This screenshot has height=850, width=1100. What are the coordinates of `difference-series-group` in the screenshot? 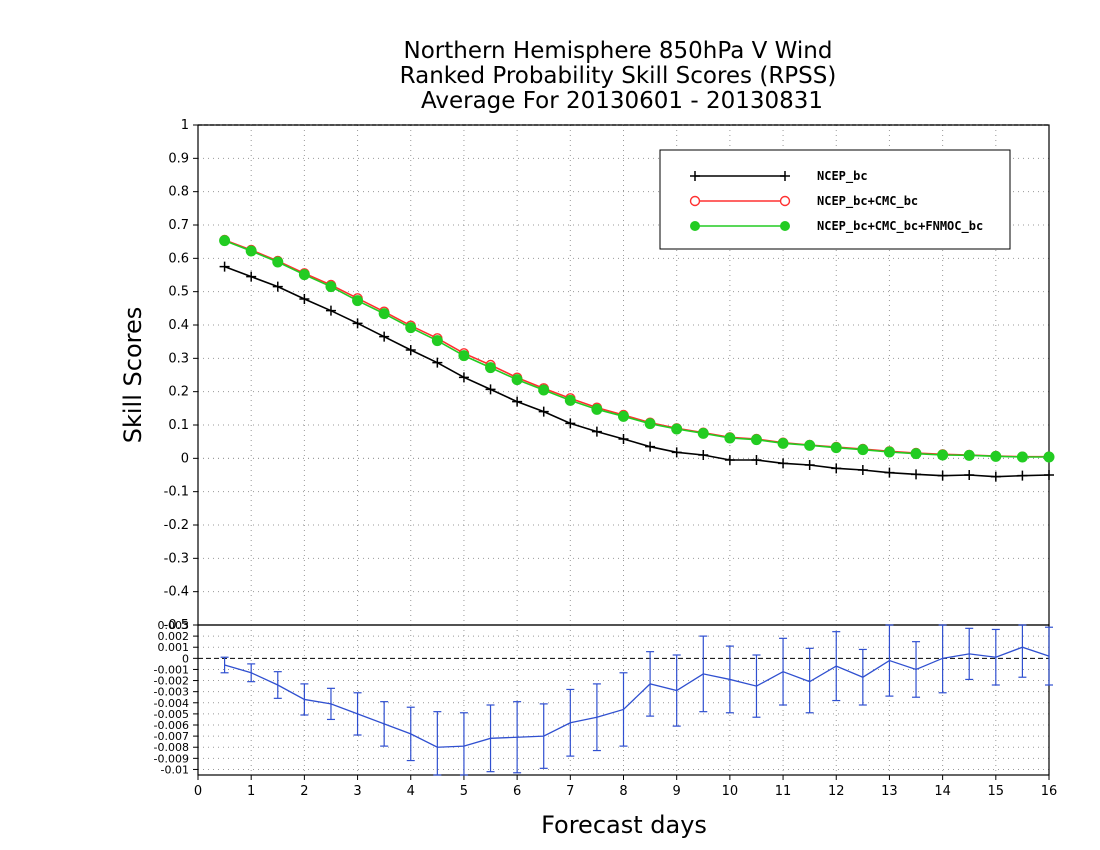 It's located at (636, 700).